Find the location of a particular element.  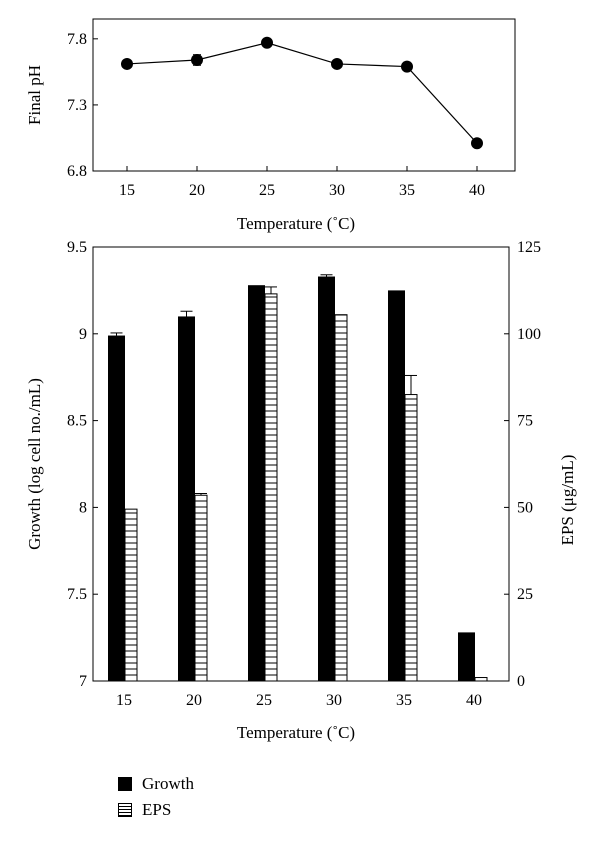

eps-y-tick-label: 125 is located at coordinates (529, 247).